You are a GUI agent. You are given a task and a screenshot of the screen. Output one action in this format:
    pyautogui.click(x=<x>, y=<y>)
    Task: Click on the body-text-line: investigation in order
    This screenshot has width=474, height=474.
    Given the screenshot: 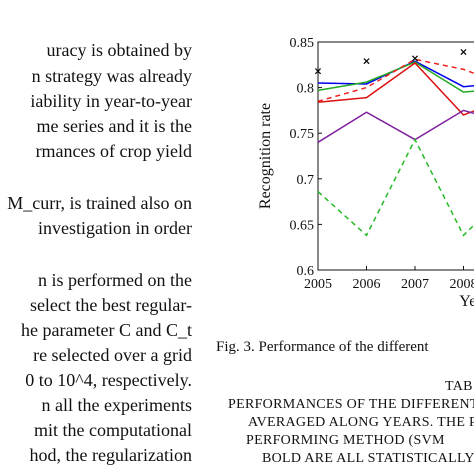 What is the action you would take?
    pyautogui.click(x=115, y=228)
    